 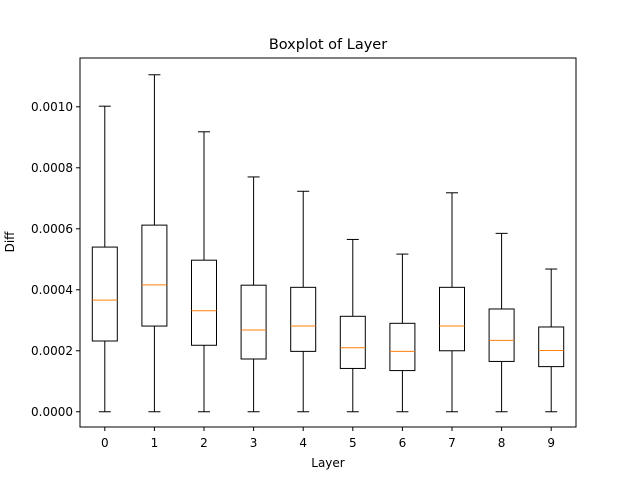 What do you see at coordinates (52, 351) in the screenshot?
I see `y-tick-label: 0.0002` at bounding box center [52, 351].